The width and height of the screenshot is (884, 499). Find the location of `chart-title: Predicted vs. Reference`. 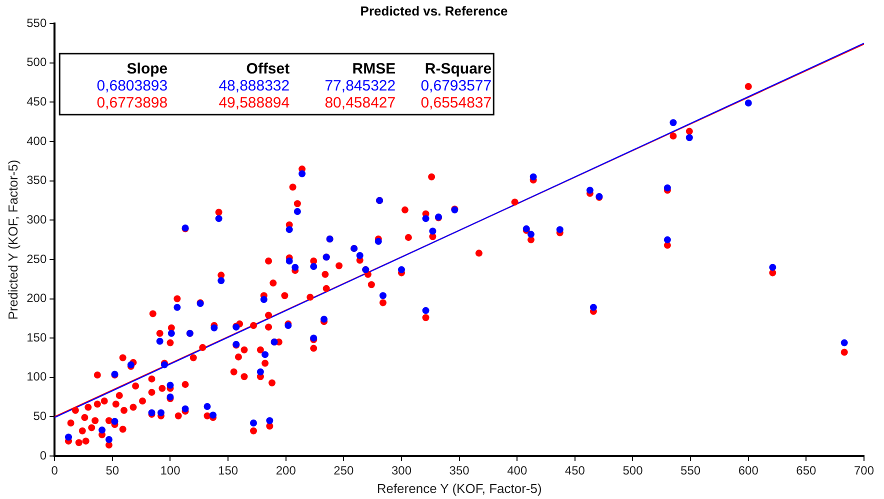

chart-title: Predicted vs. Reference is located at coordinates (434, 10).